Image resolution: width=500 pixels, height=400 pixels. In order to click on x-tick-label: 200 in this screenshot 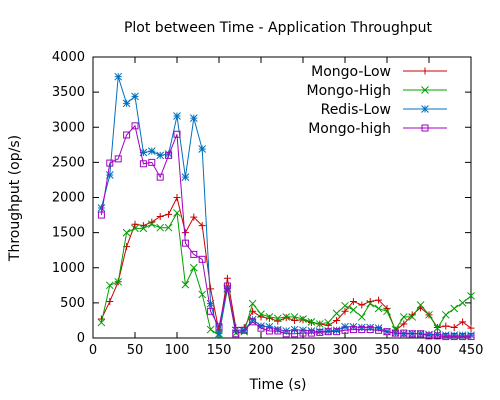, I will do `click(261, 350)`.